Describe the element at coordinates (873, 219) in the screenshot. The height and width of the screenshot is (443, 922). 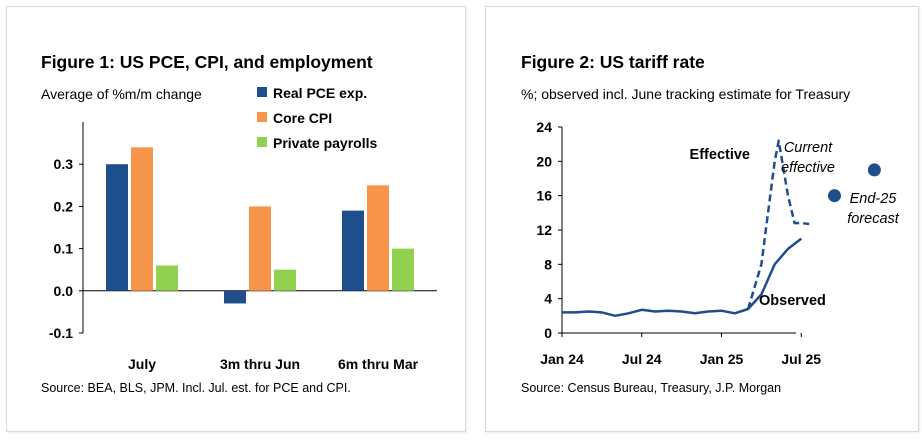
I see `annotation-forecast-line2: forecast` at that location.